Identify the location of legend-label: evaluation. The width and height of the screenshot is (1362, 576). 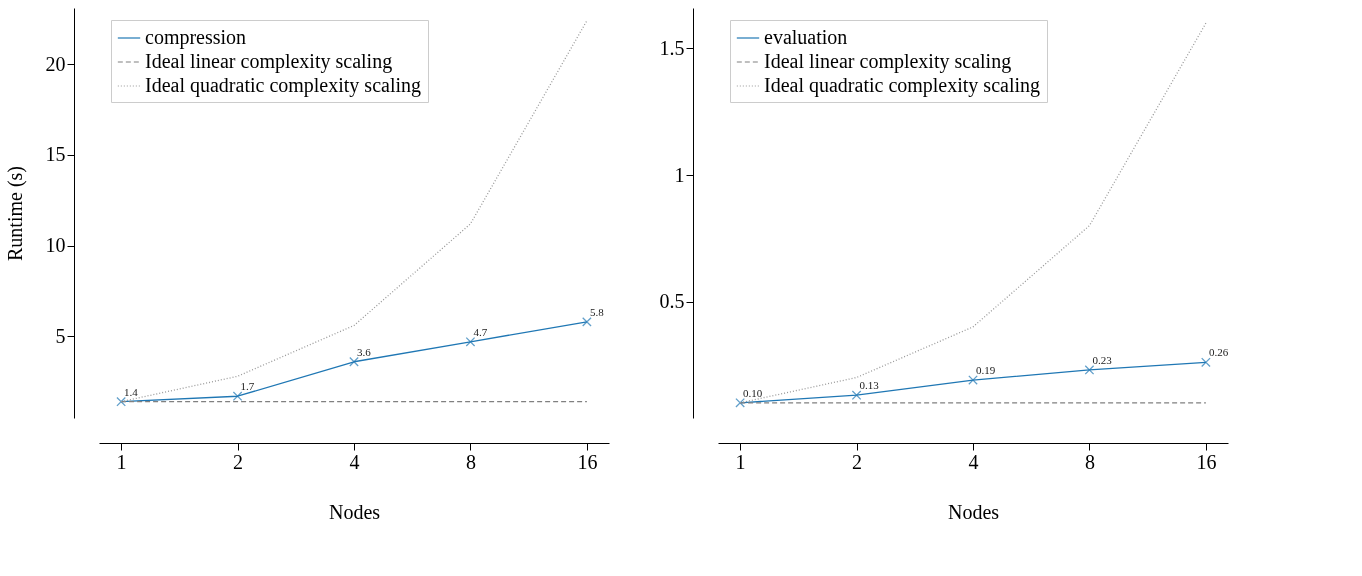
(806, 37).